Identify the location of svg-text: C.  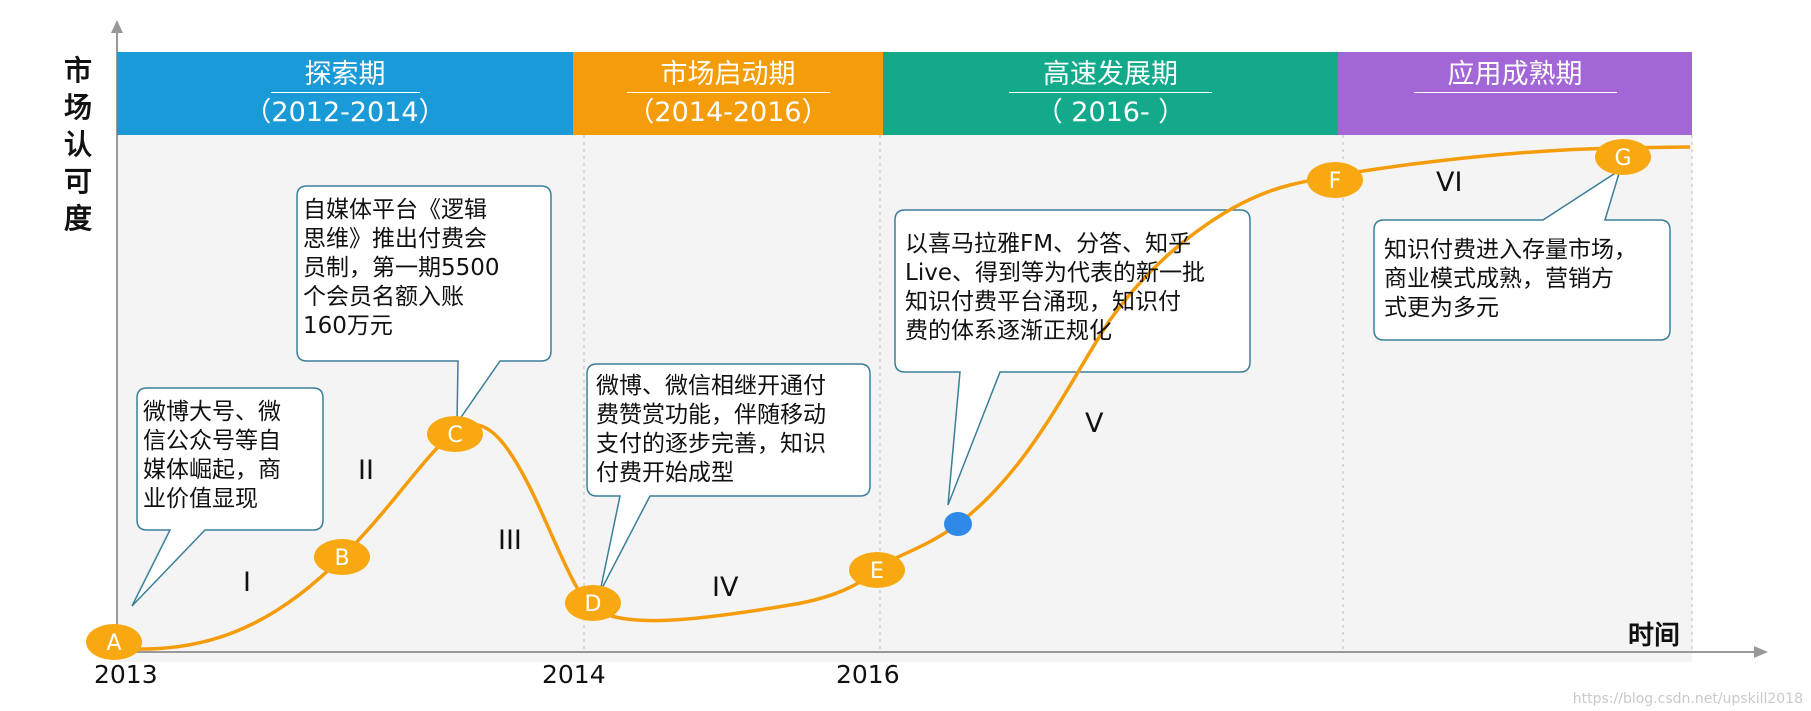
(454, 435).